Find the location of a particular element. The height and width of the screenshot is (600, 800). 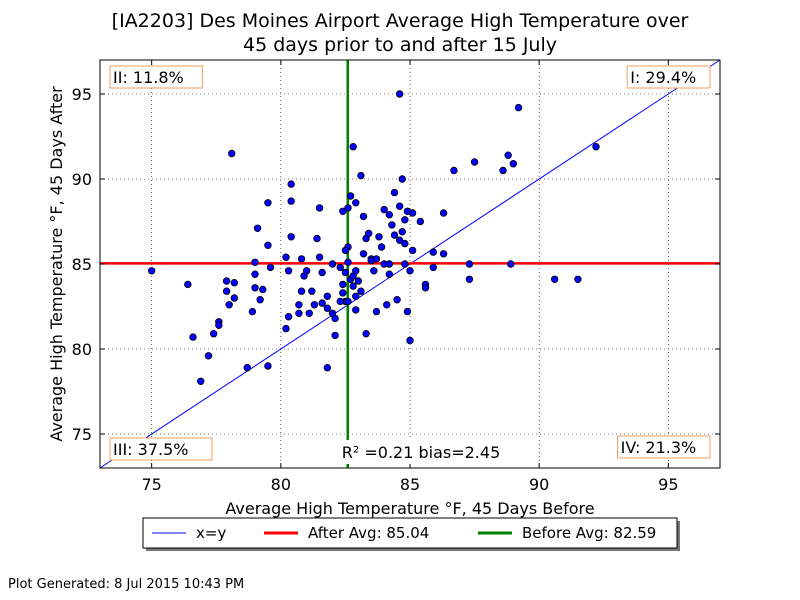

quadrant-iv-label-box is located at coordinates (664, 447).